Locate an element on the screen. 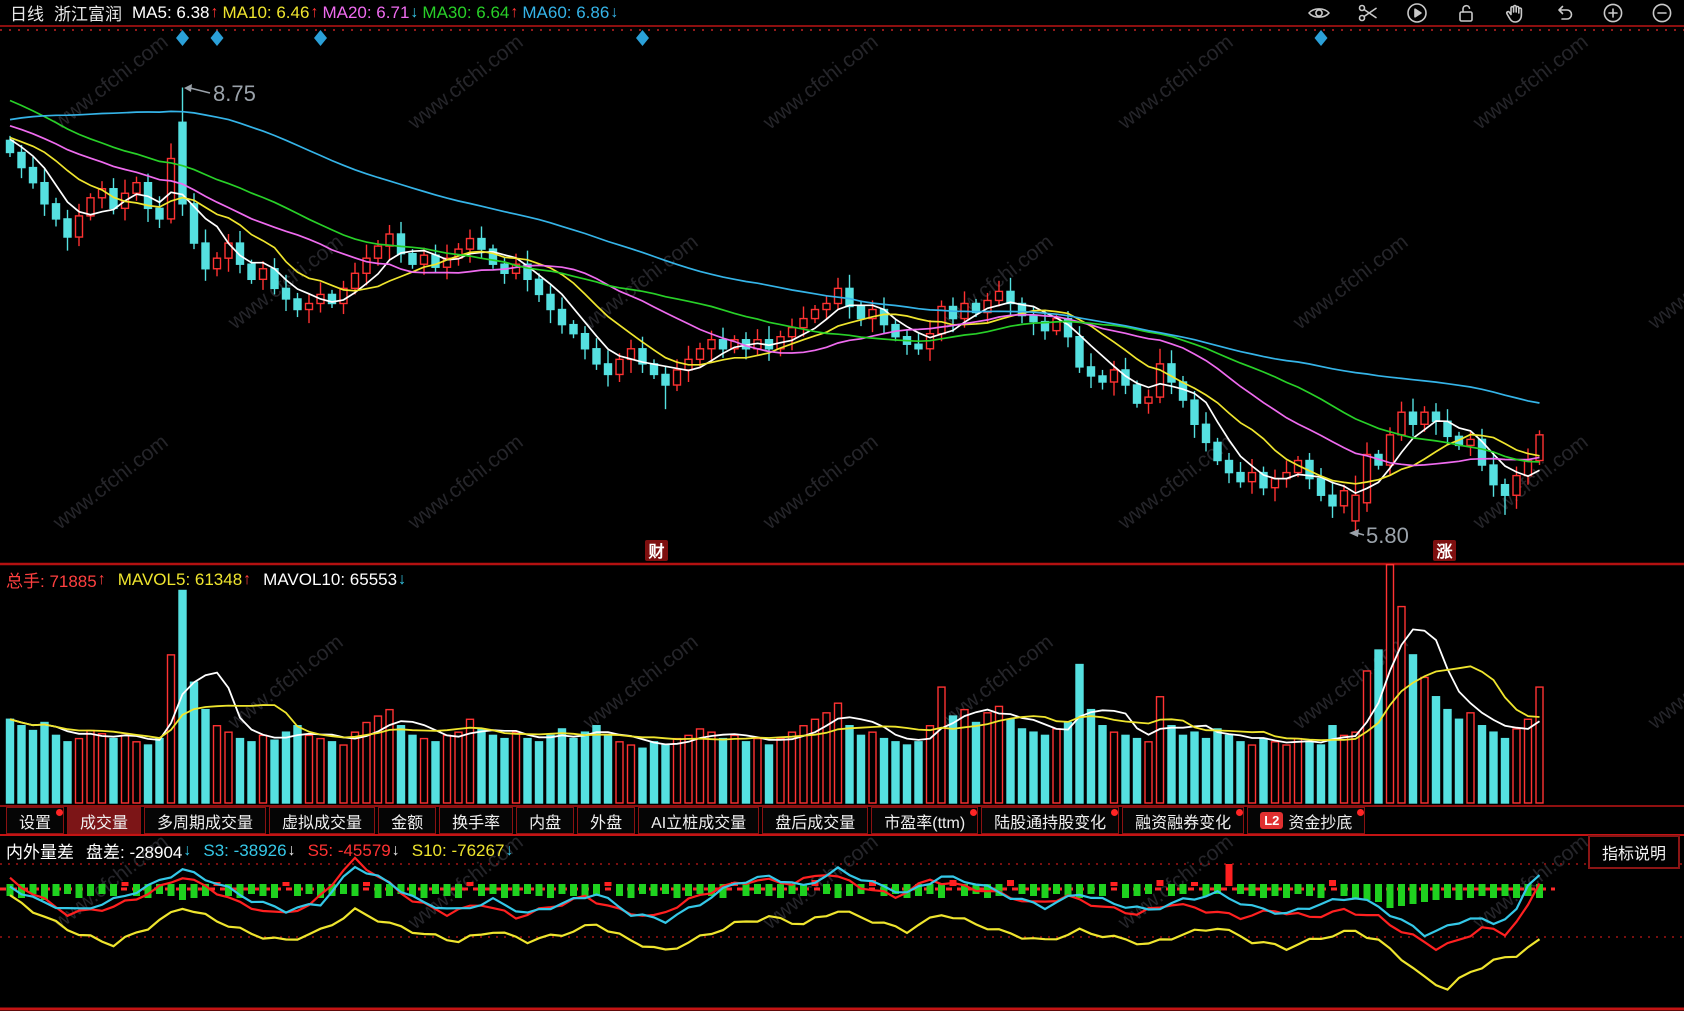 The image size is (1684, 1011). tab-陆股通持股变化: 陆股通持股变化 is located at coordinates (1050, 820).